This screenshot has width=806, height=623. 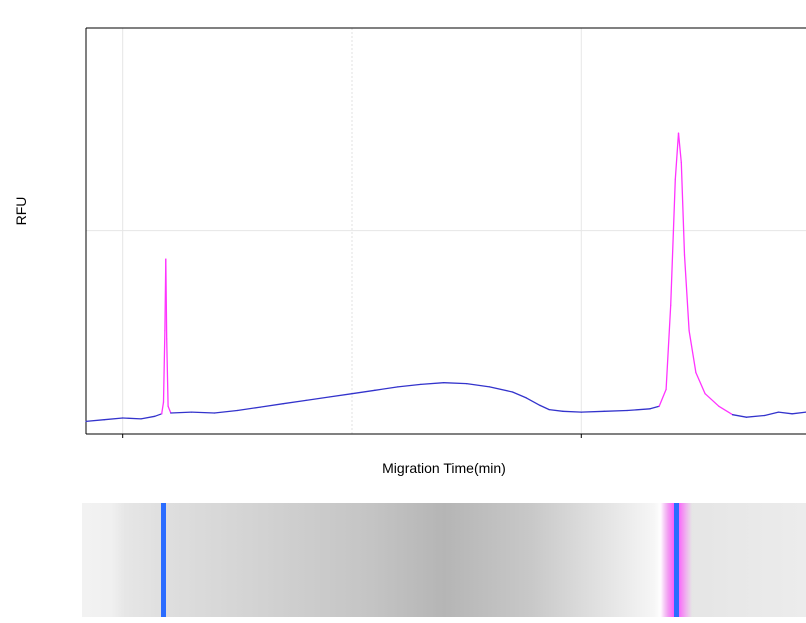 I want to click on x-axis-label: Migration Time(min), so click(x=444, y=468).